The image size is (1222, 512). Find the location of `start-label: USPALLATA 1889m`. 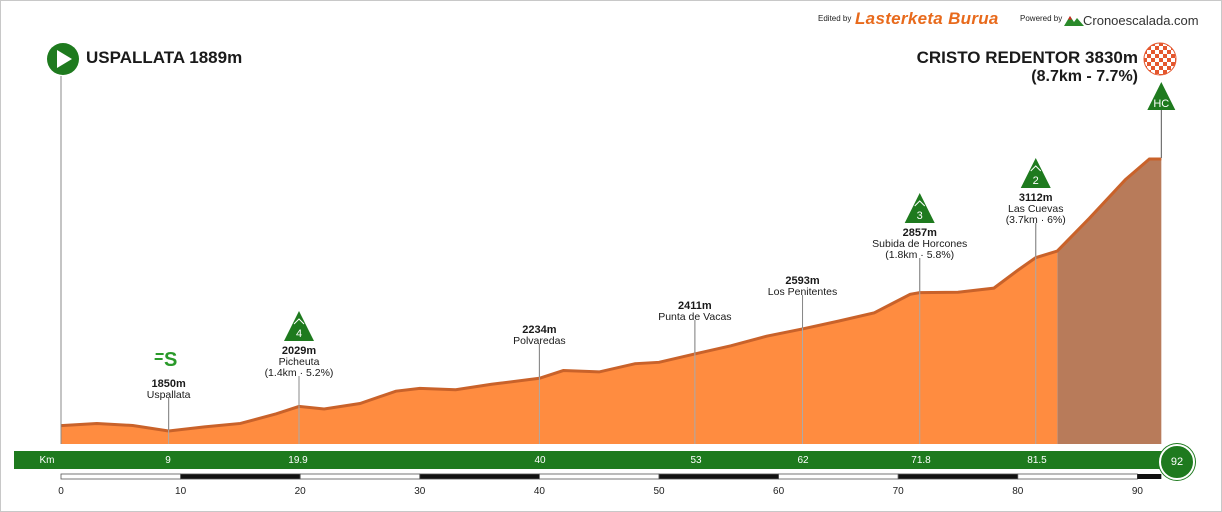

start-label: USPALLATA 1889m is located at coordinates (164, 57).